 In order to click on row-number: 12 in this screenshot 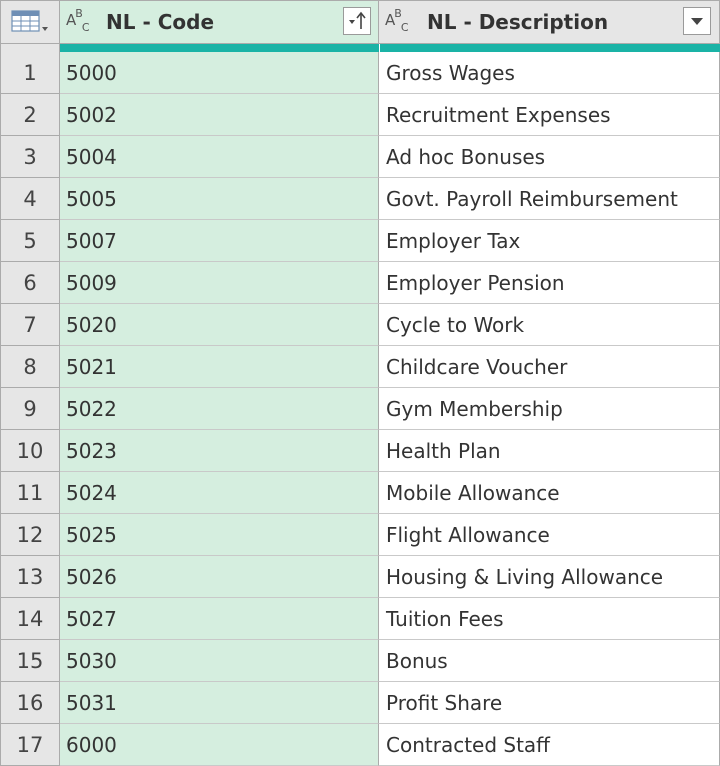, I will do `click(30, 535)`.